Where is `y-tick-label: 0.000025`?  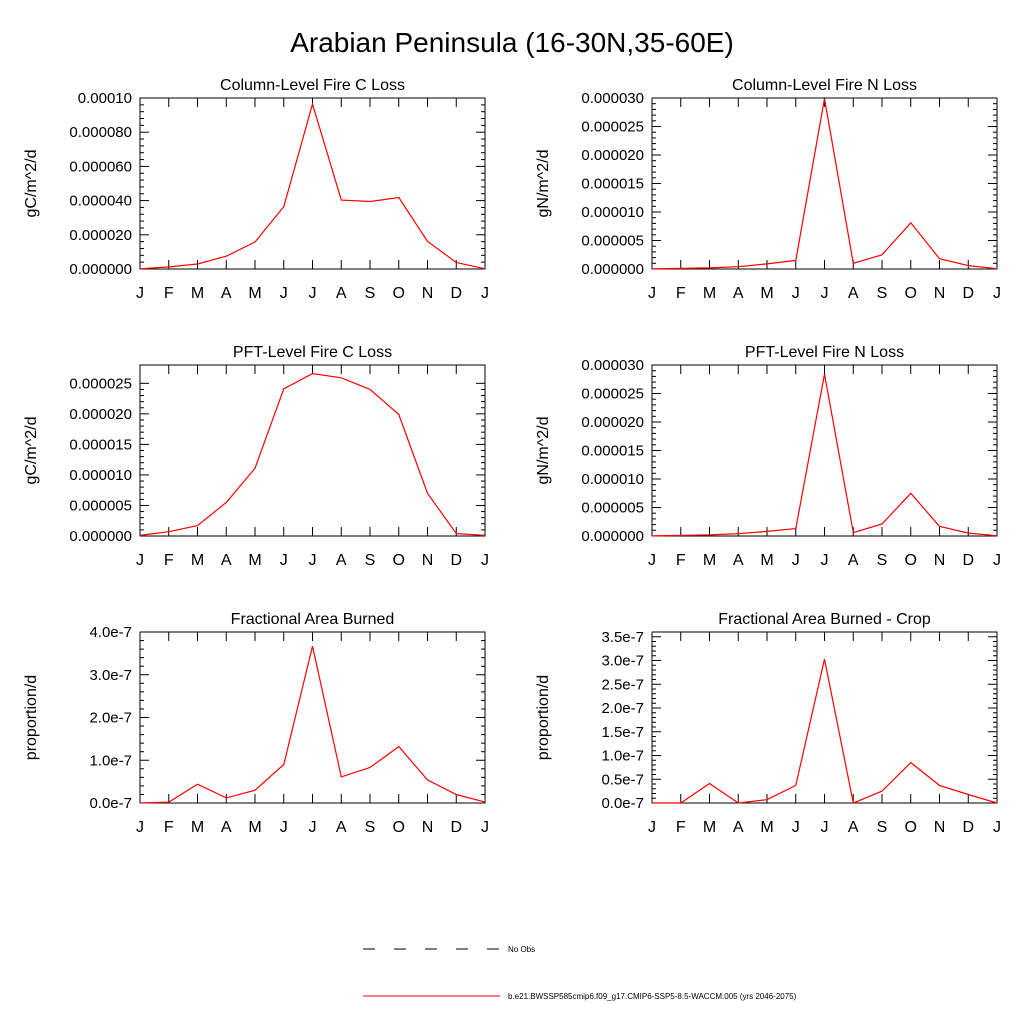
y-tick-label: 0.000025 is located at coordinates (612, 394).